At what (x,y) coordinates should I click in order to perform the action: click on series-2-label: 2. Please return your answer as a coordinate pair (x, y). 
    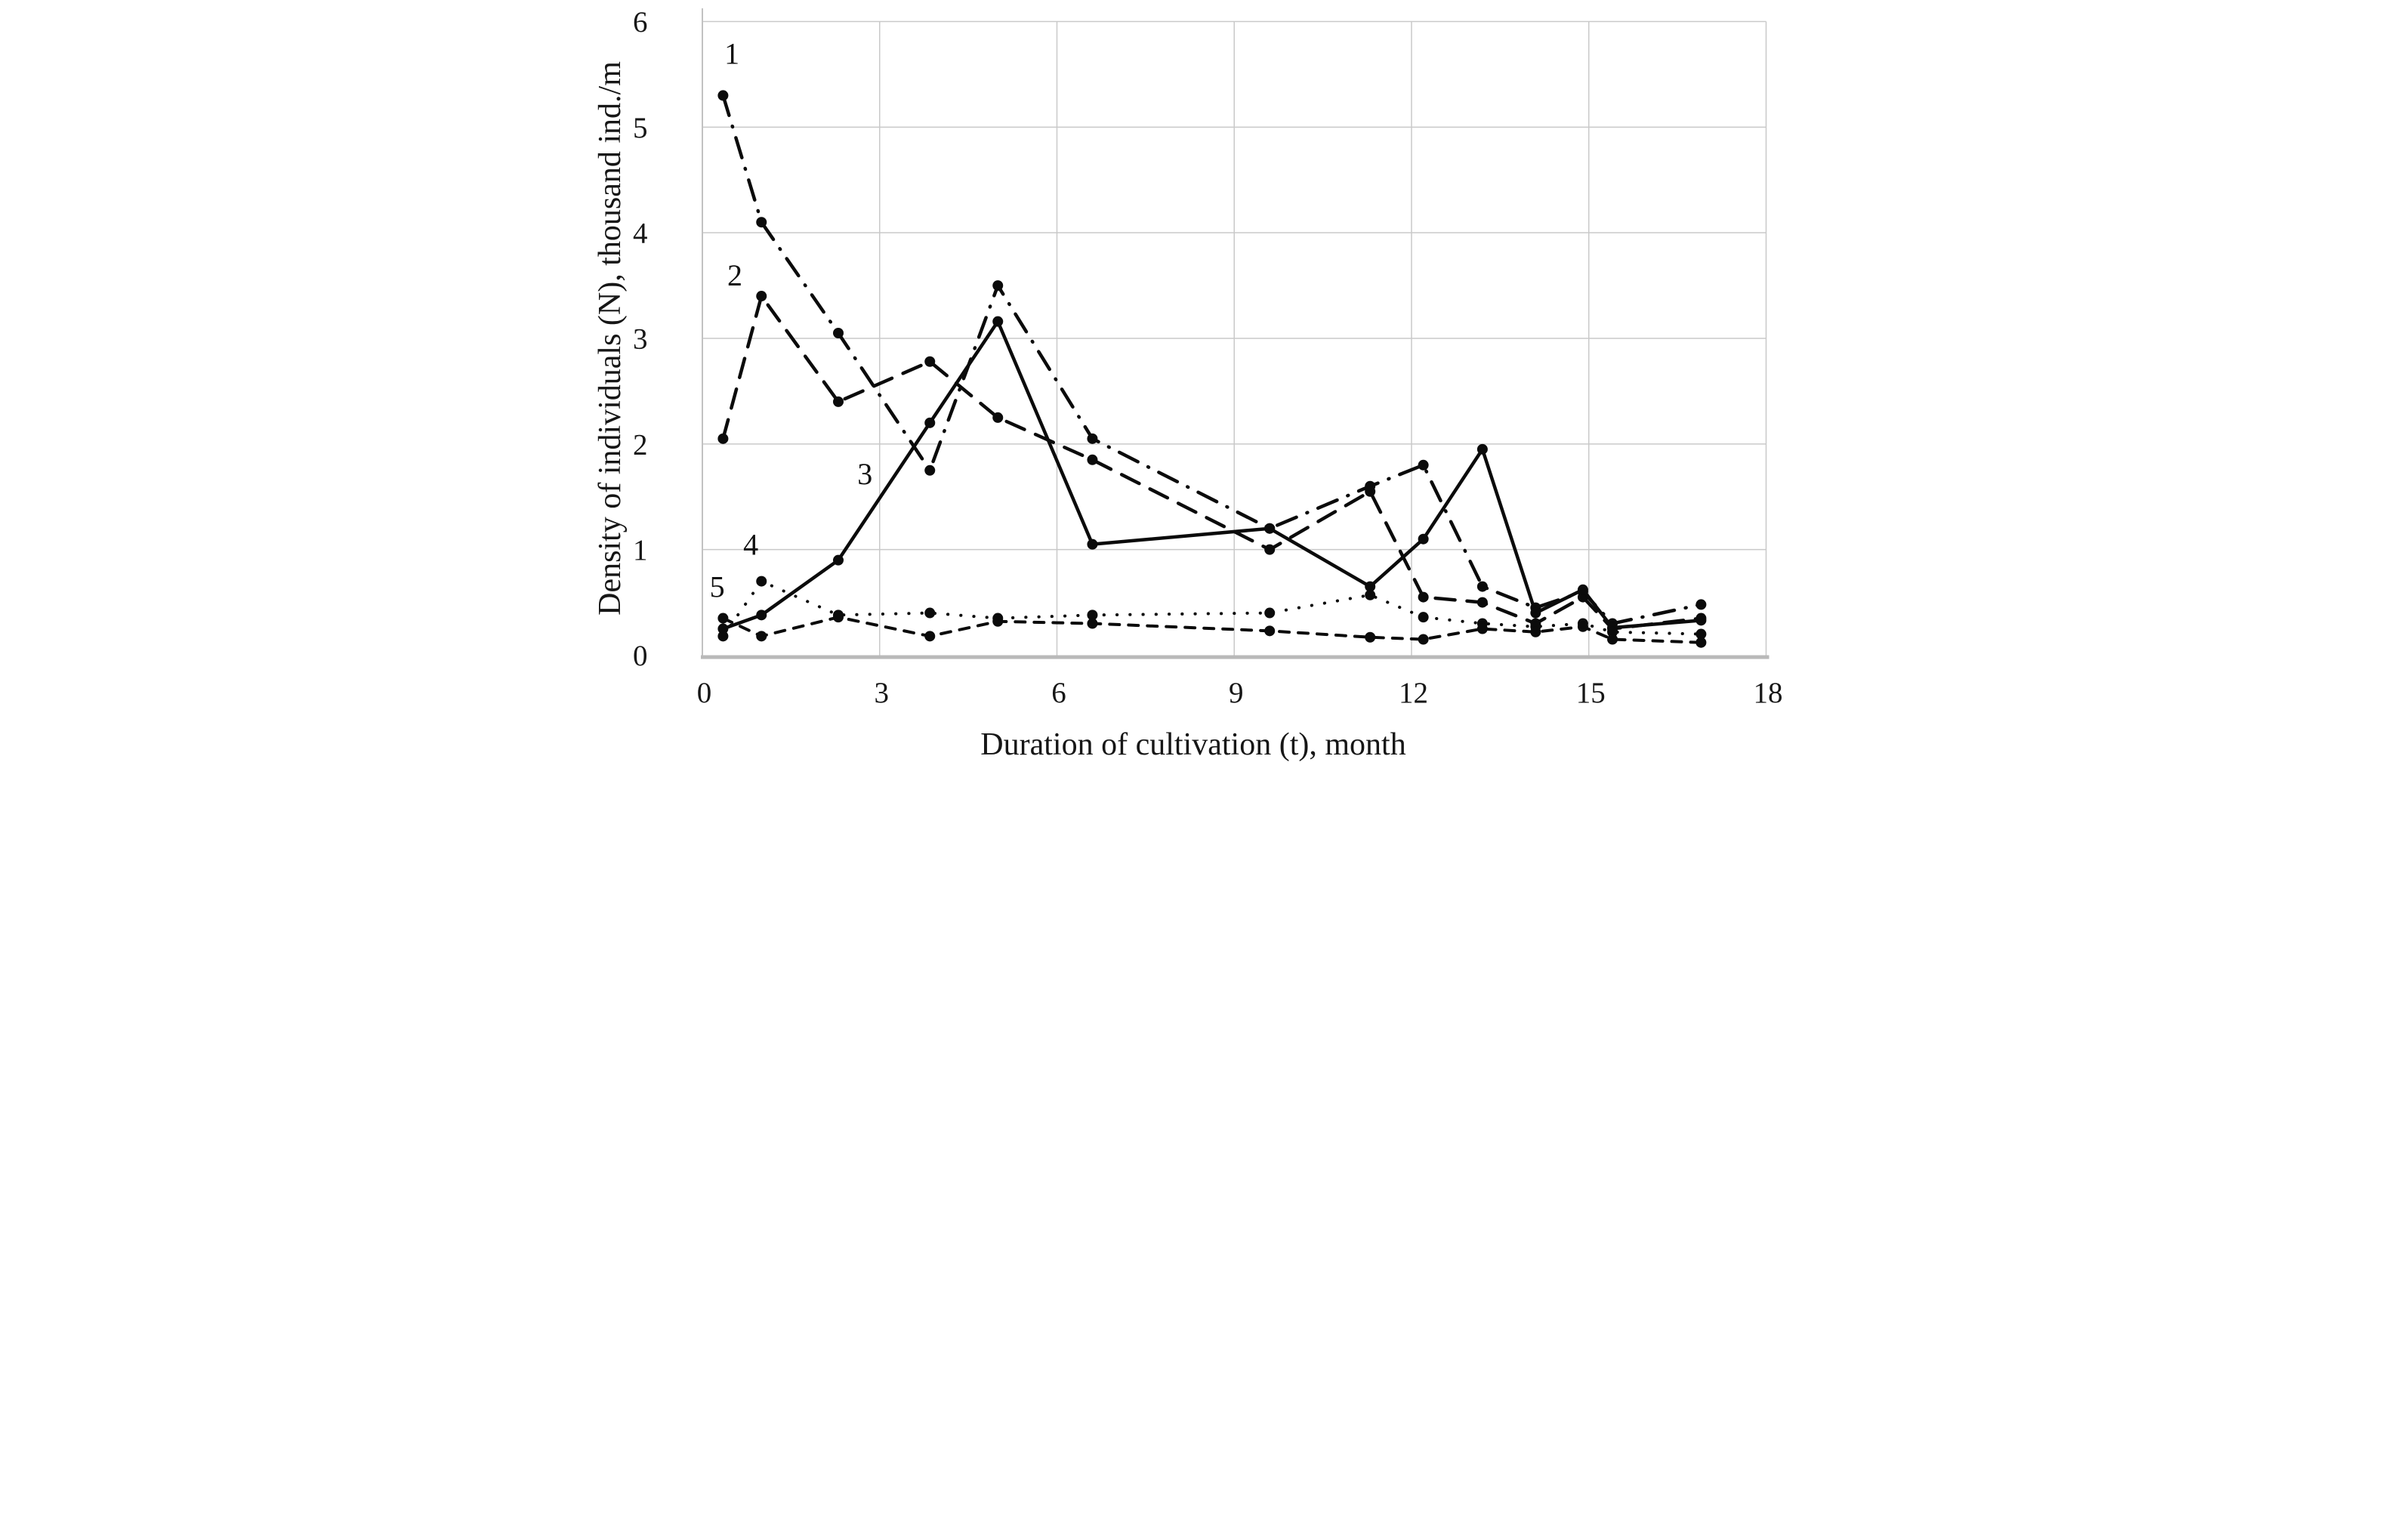
    Looking at the image, I should click on (735, 275).